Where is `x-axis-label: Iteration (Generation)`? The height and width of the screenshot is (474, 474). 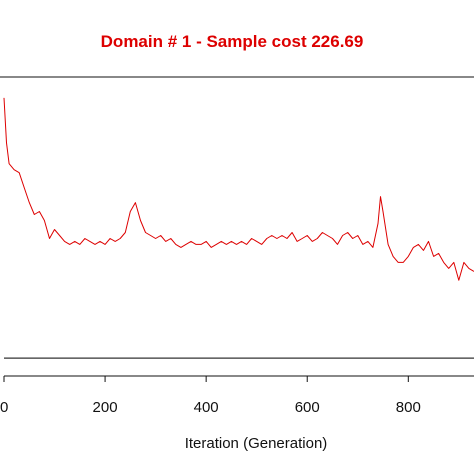
x-axis-label: Iteration (Generation) is located at coordinates (256, 443).